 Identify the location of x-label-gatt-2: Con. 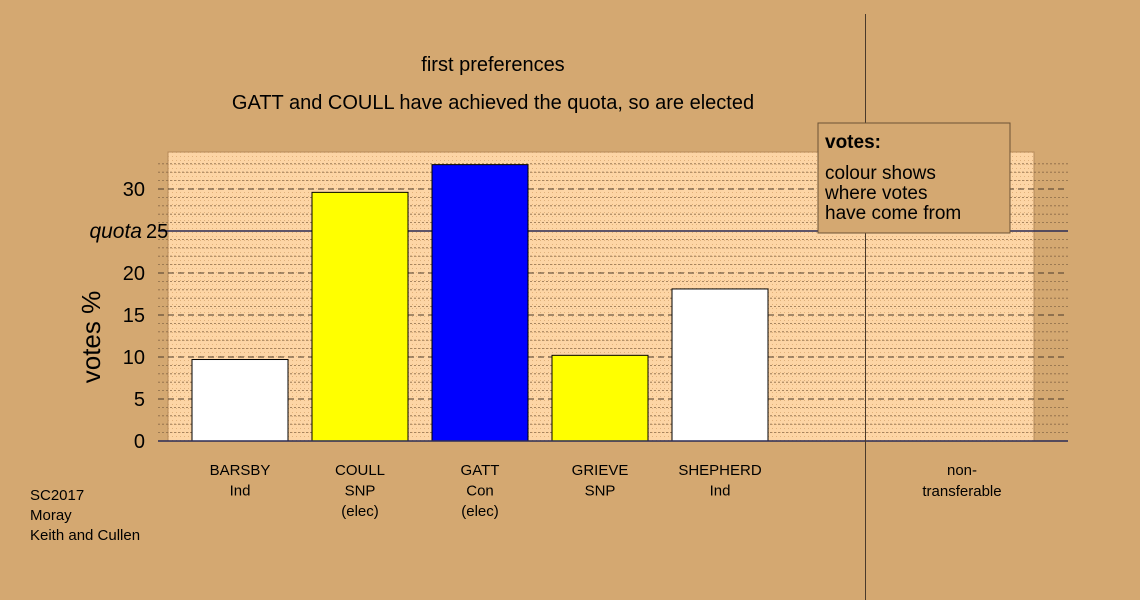
(480, 491).